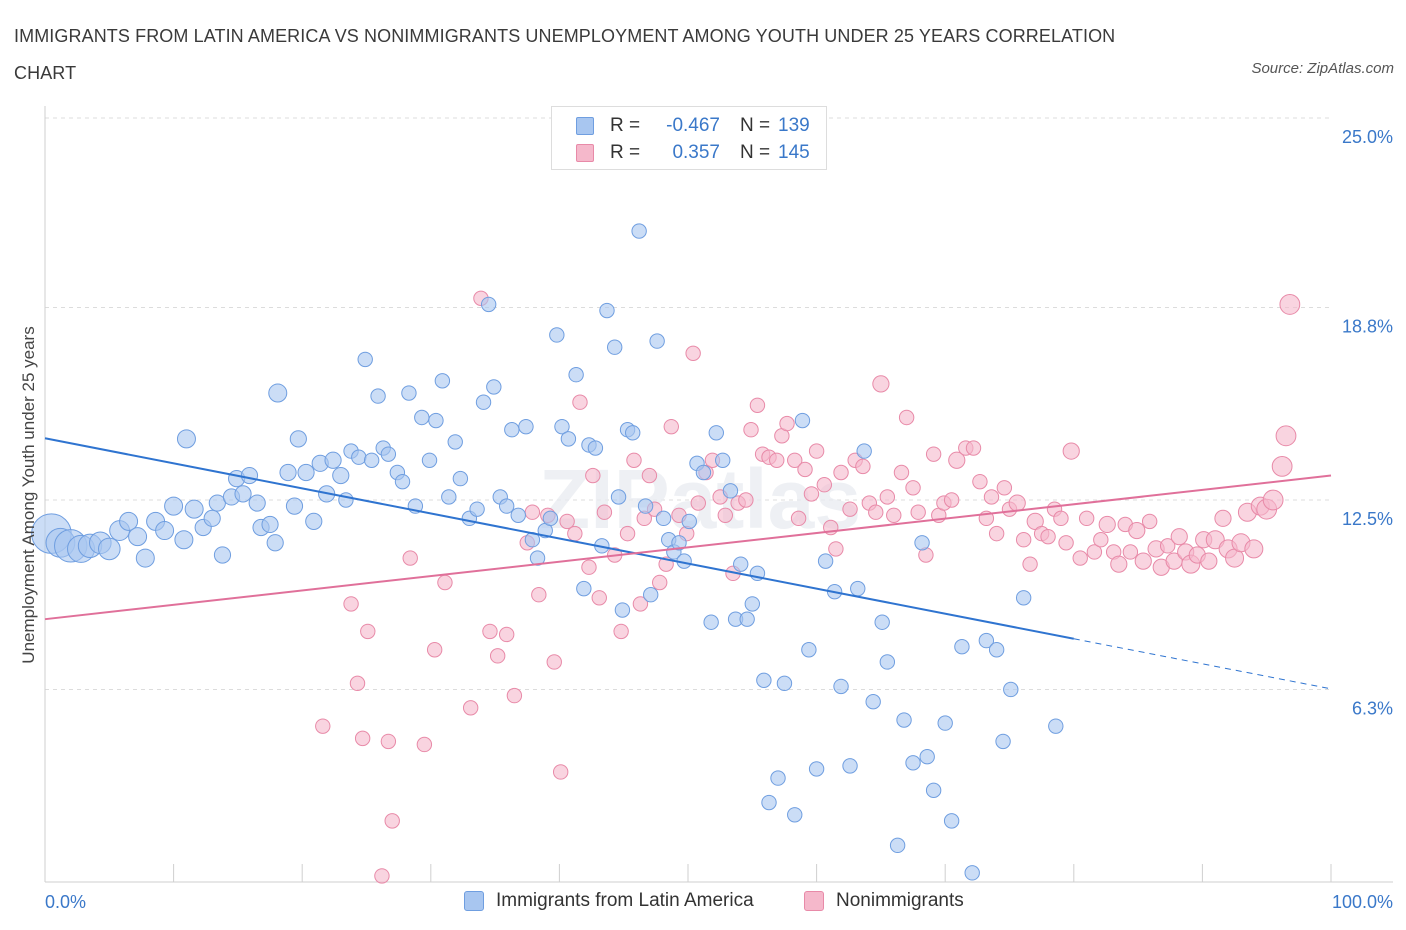 The height and width of the screenshot is (930, 1406). What do you see at coordinates (696, 152) in the screenshot?
I see `legend-r-value: 0.357` at bounding box center [696, 152].